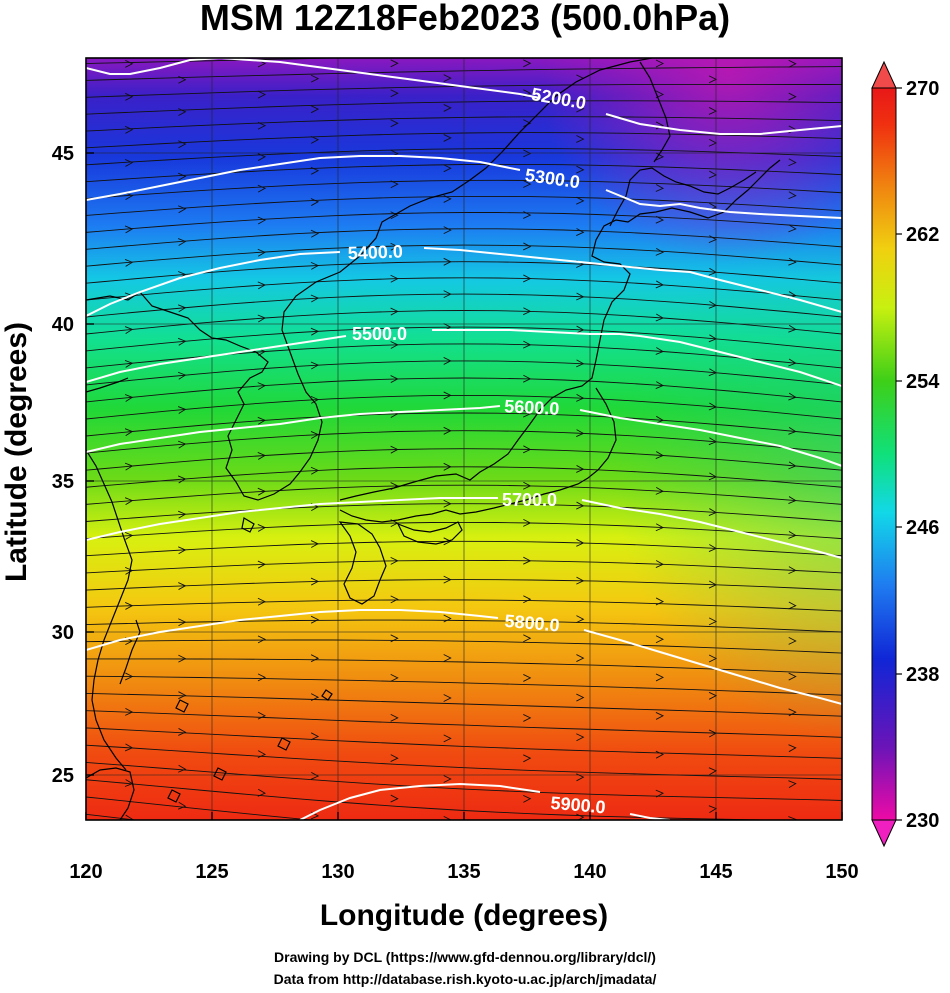 The image size is (950, 993). What do you see at coordinates (578, 805) in the screenshot?
I see `contour-label: 5900.0` at bounding box center [578, 805].